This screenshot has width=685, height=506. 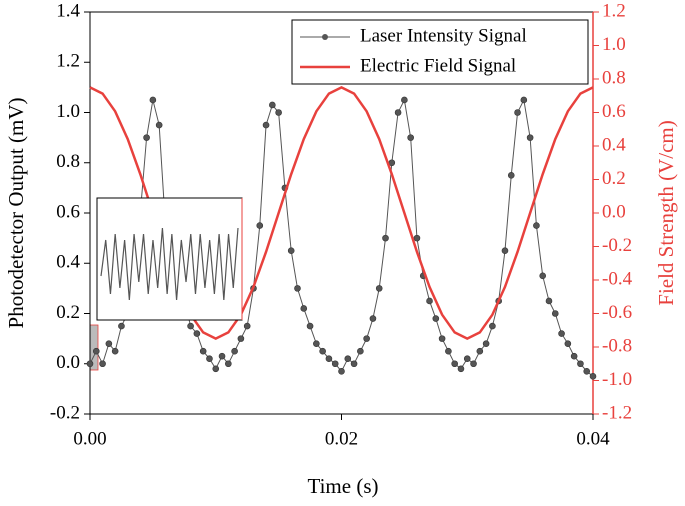 I want to click on legend-box, so click(x=440, y=52).